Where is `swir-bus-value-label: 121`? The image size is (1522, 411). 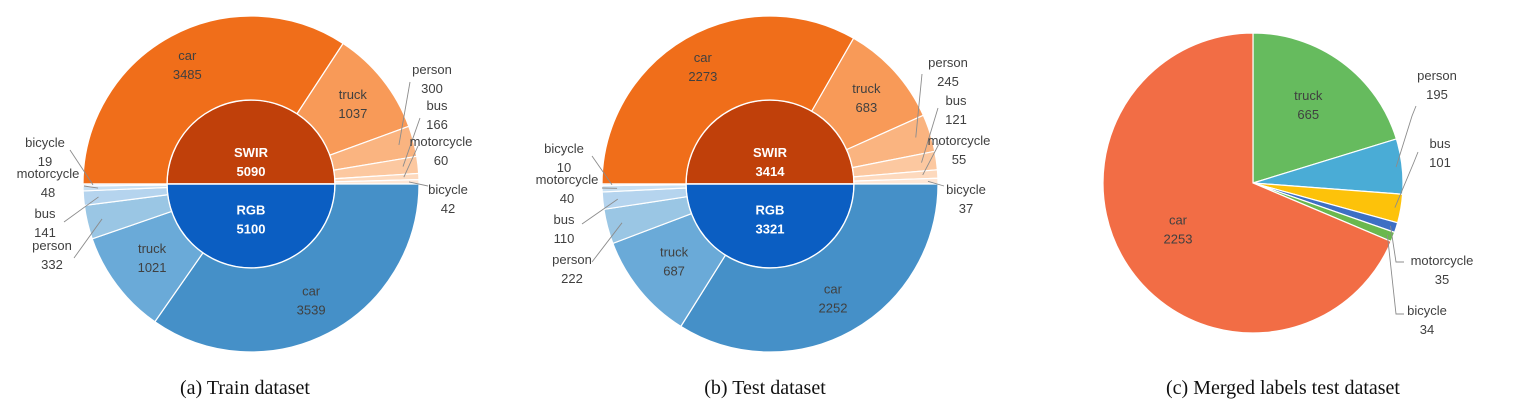
swir-bus-value-label: 121 is located at coordinates (956, 119).